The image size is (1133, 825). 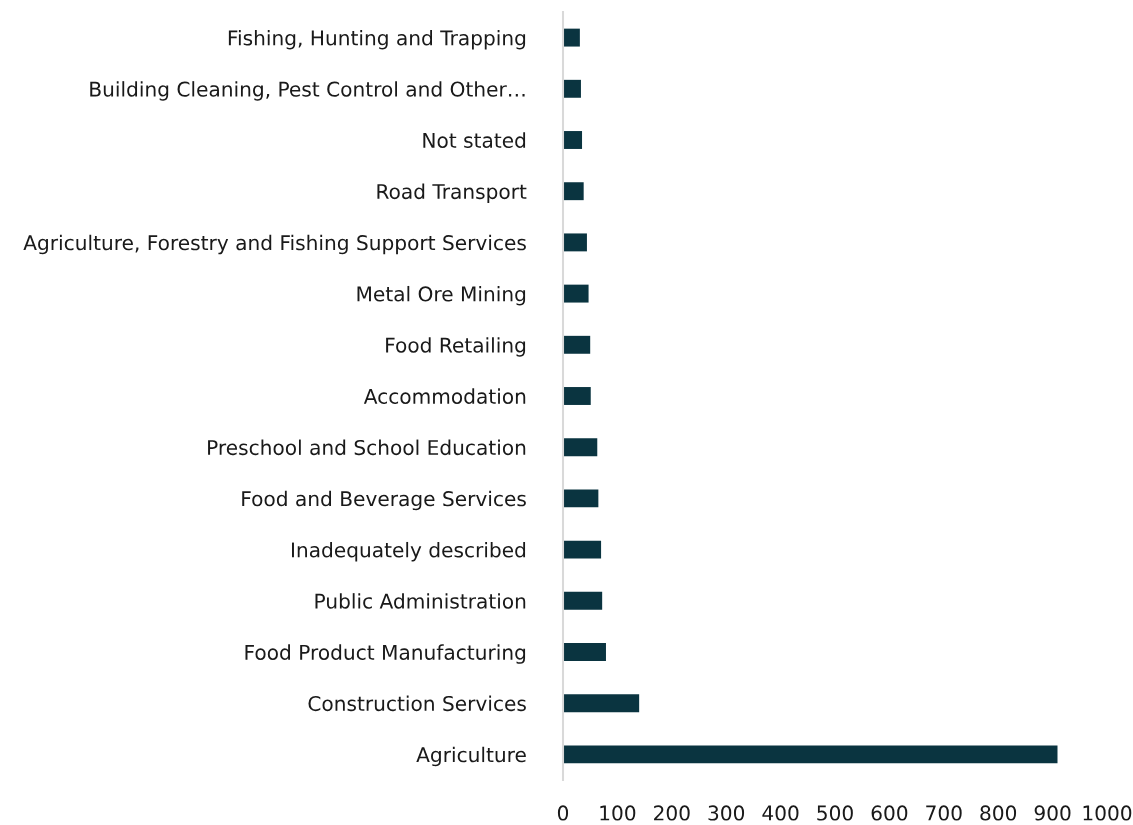 I want to click on y-tick-label: Inadequately described, so click(x=408, y=551).